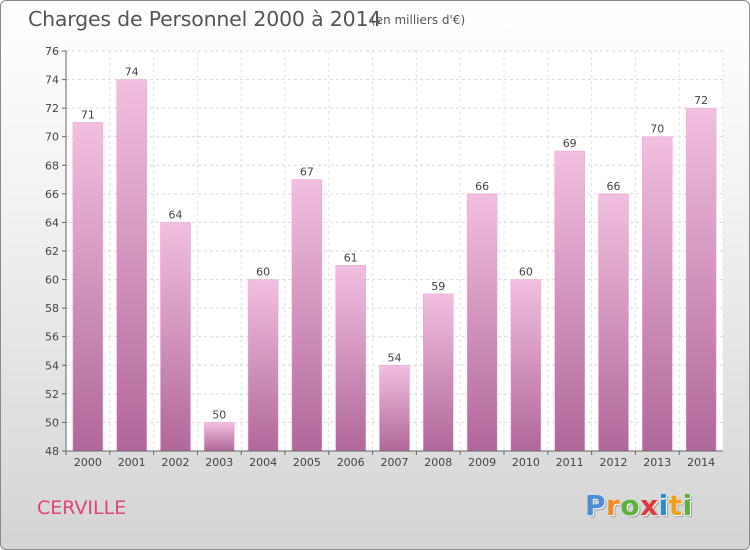 The height and width of the screenshot is (550, 750). What do you see at coordinates (82, 508) in the screenshot?
I see `commune-name: CERVILLE` at bounding box center [82, 508].